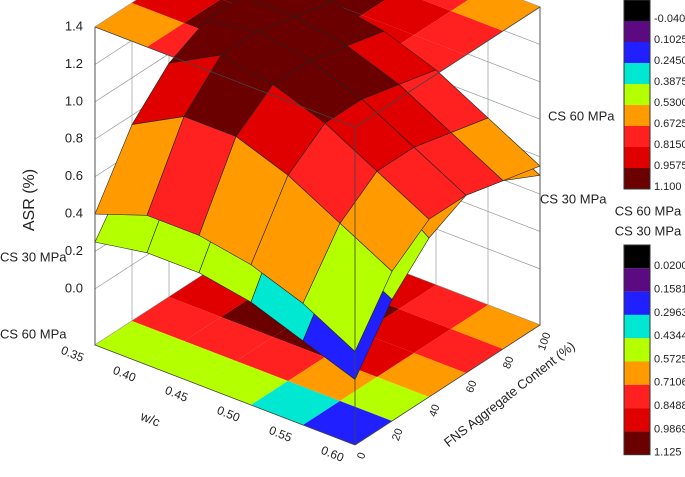  Describe the element at coordinates (648, 230) in the screenshot. I see `colorbar-title: CS 30 MPa` at that location.